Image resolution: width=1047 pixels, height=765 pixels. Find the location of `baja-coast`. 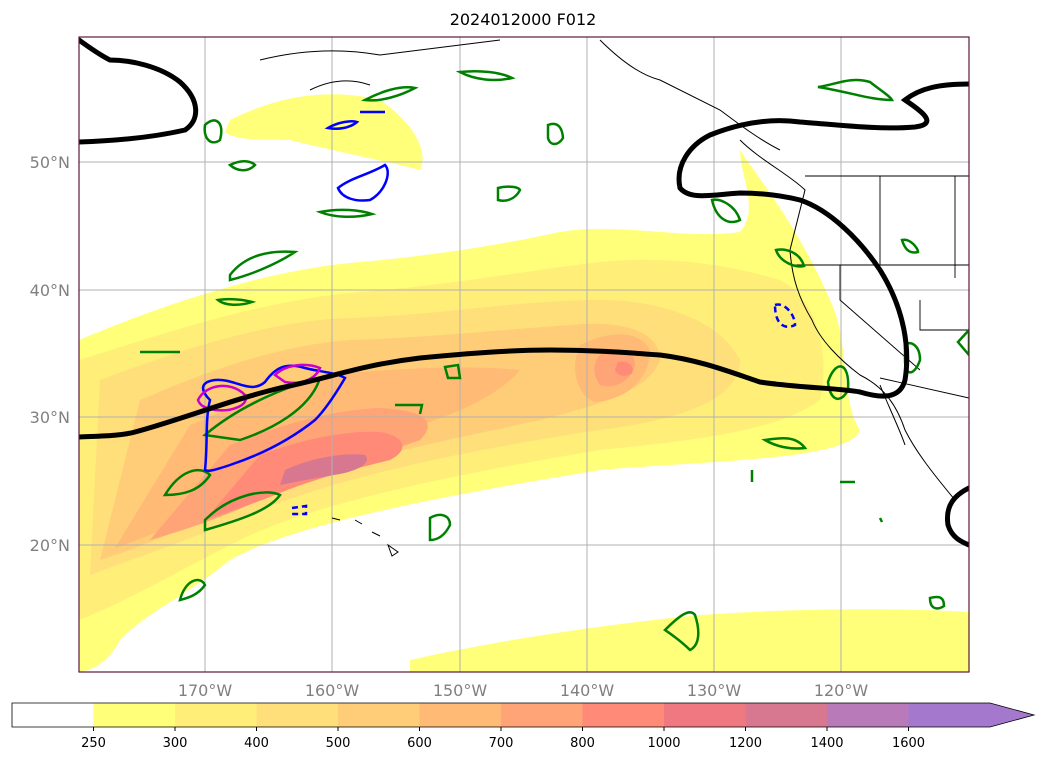

baja-coast is located at coordinates (892, 415).